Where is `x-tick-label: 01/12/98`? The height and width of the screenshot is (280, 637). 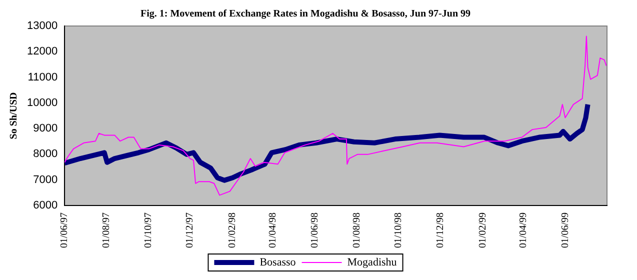 x-tick-label: 01/12/98 is located at coordinates (440, 230).